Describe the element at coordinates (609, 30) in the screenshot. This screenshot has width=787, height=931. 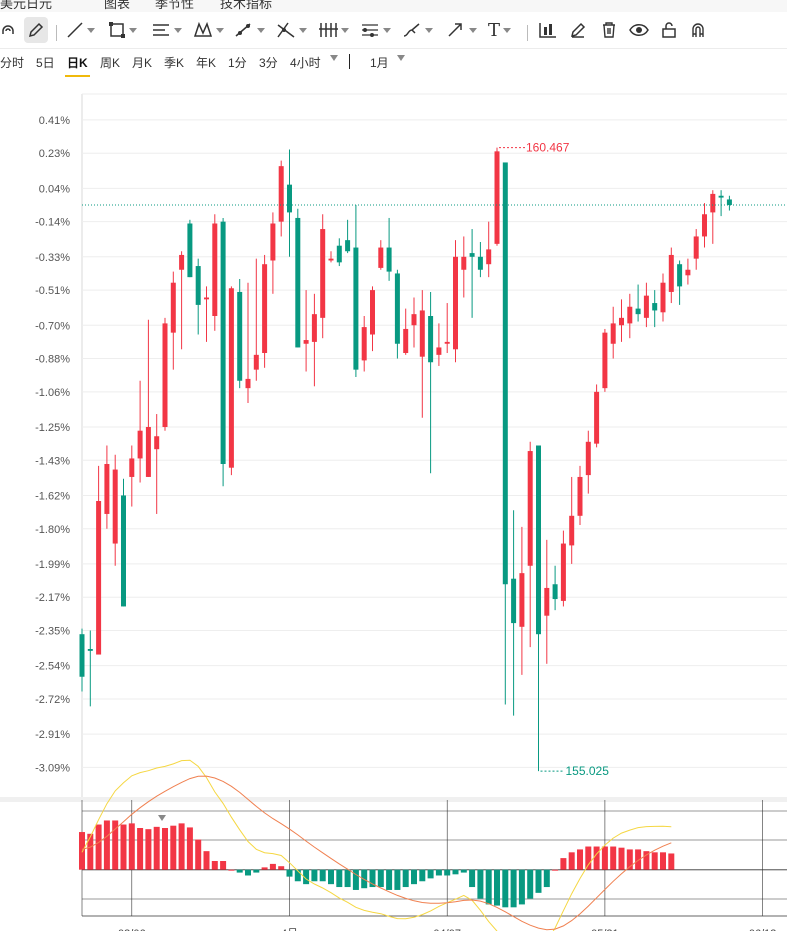
I see `trash-icon` at that location.